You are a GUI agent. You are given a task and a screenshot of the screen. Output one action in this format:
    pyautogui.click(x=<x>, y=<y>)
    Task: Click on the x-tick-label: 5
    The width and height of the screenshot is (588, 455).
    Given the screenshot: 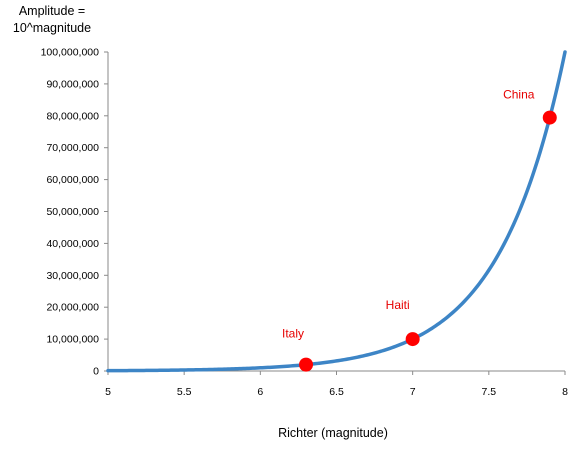 What is the action you would take?
    pyautogui.click(x=108, y=392)
    